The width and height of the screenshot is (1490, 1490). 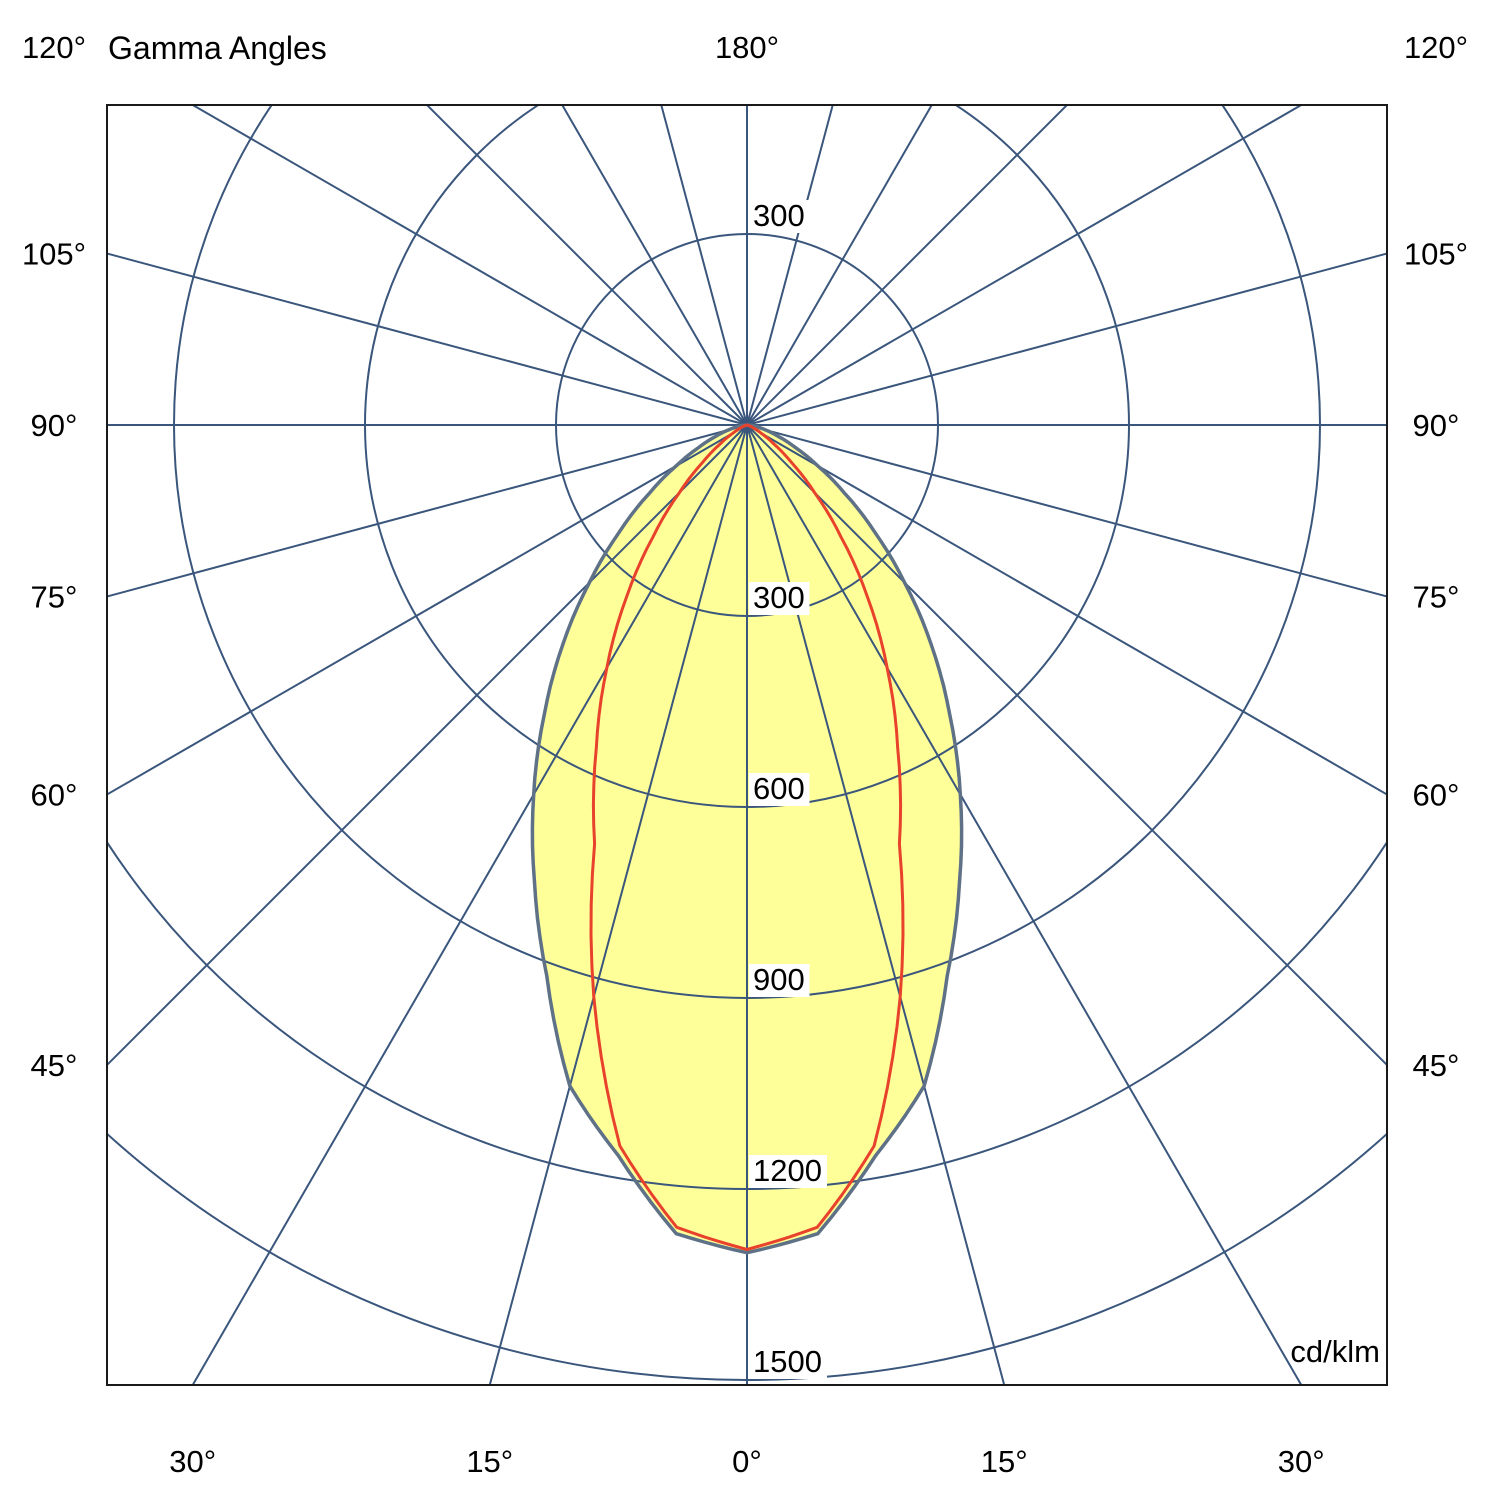 I want to click on ring-label-top: 300, so click(x=779, y=215).